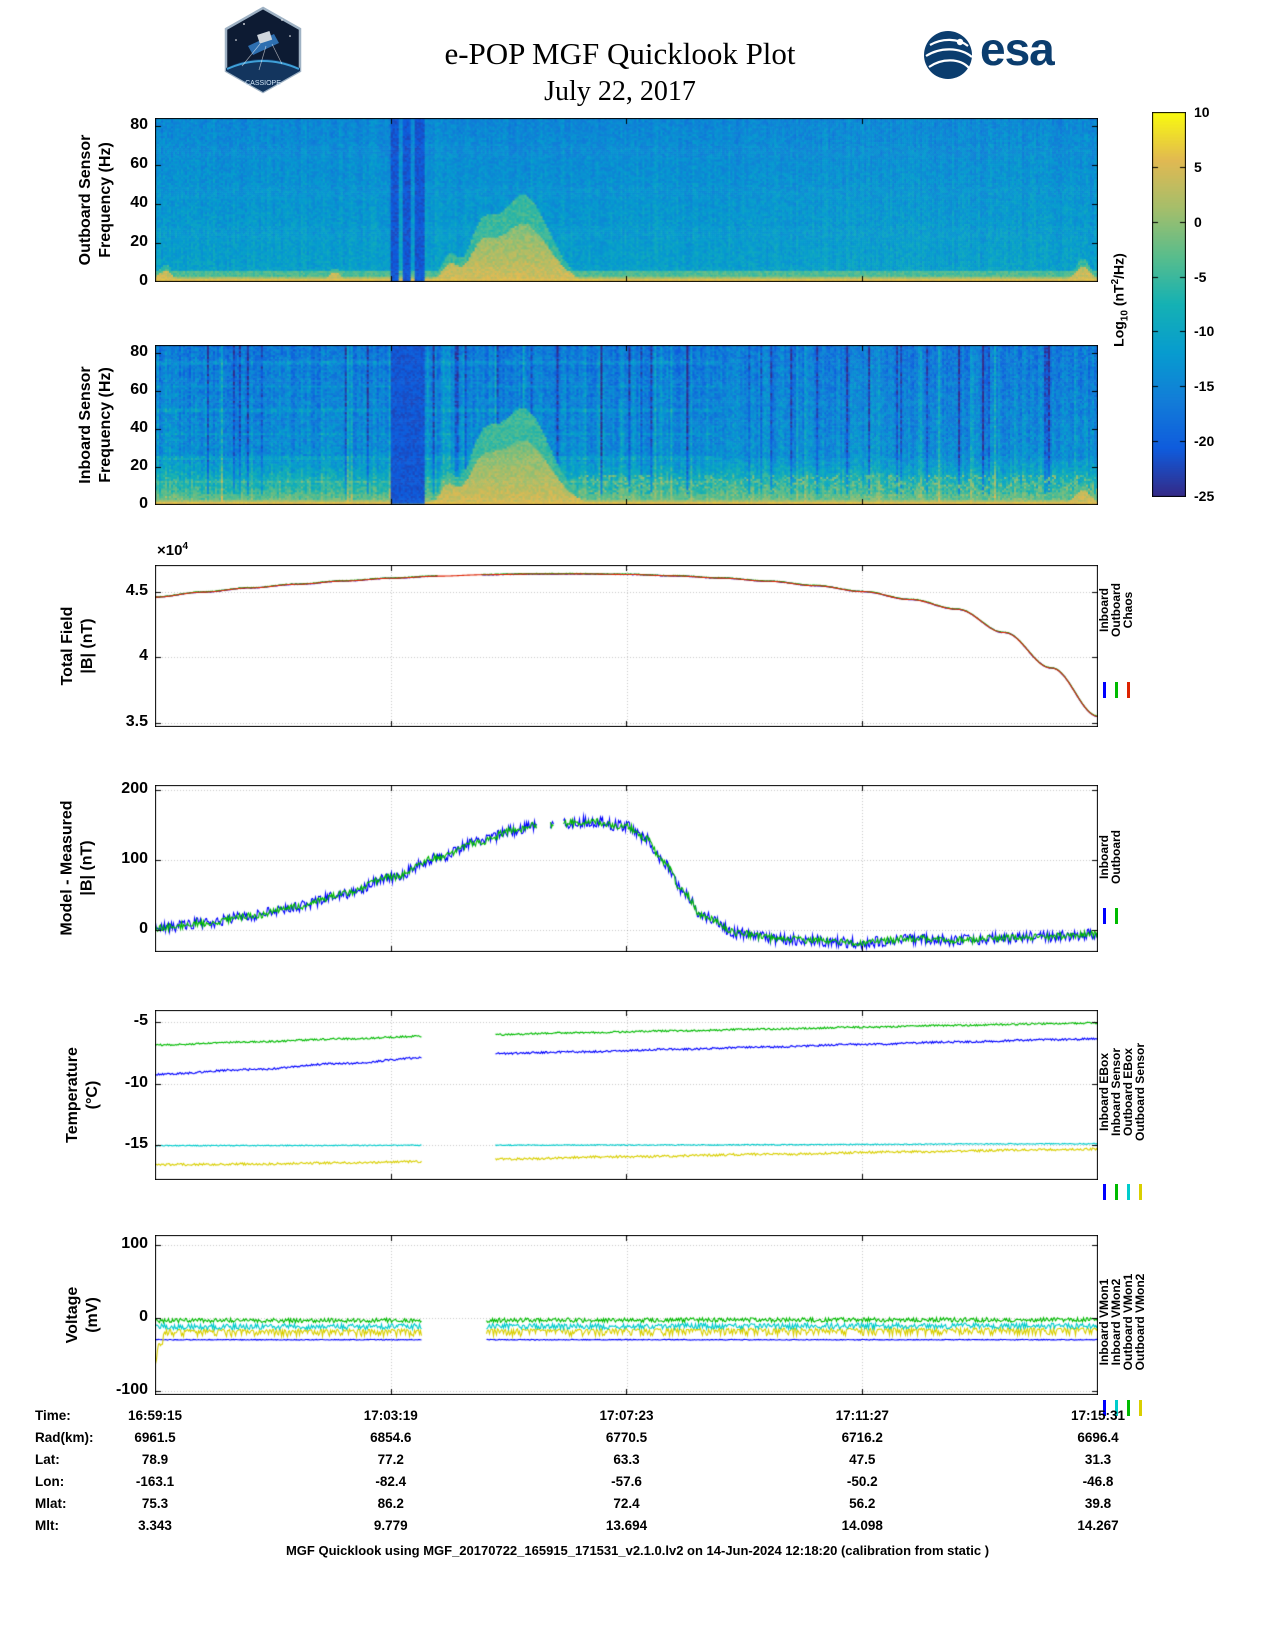 The width and height of the screenshot is (1275, 1650). Describe the element at coordinates (862, 1415) in the screenshot. I see `table-cell: 17:11:27` at that location.